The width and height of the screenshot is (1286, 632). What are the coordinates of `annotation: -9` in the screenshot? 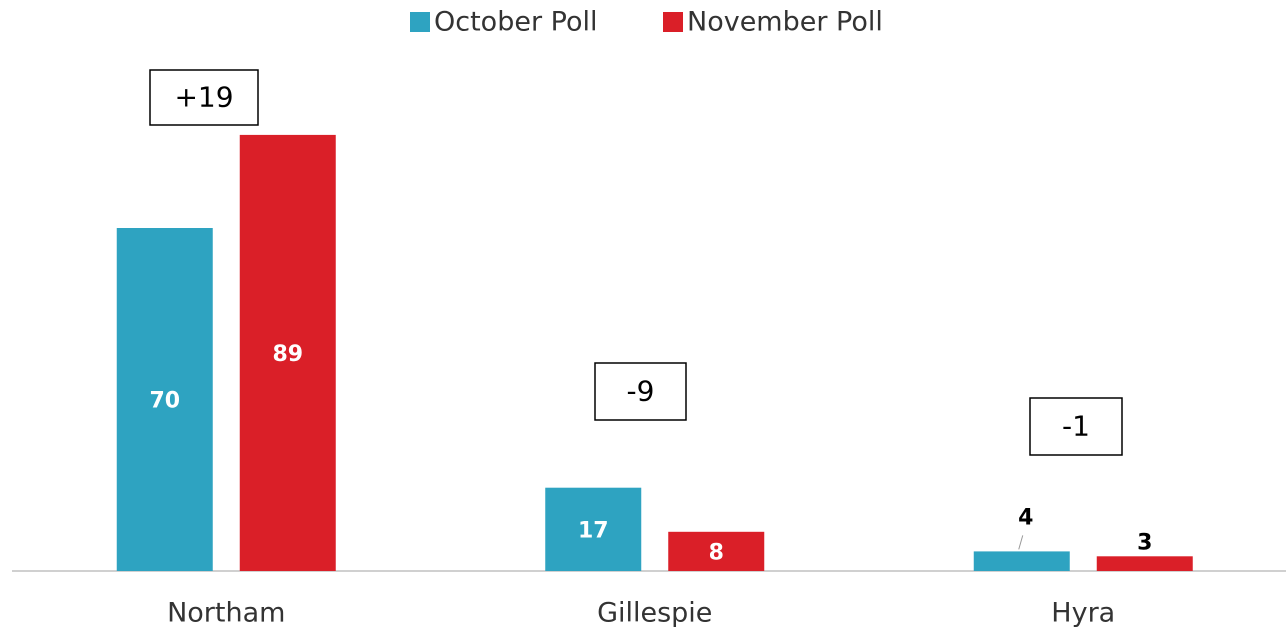 It's located at (641, 391).